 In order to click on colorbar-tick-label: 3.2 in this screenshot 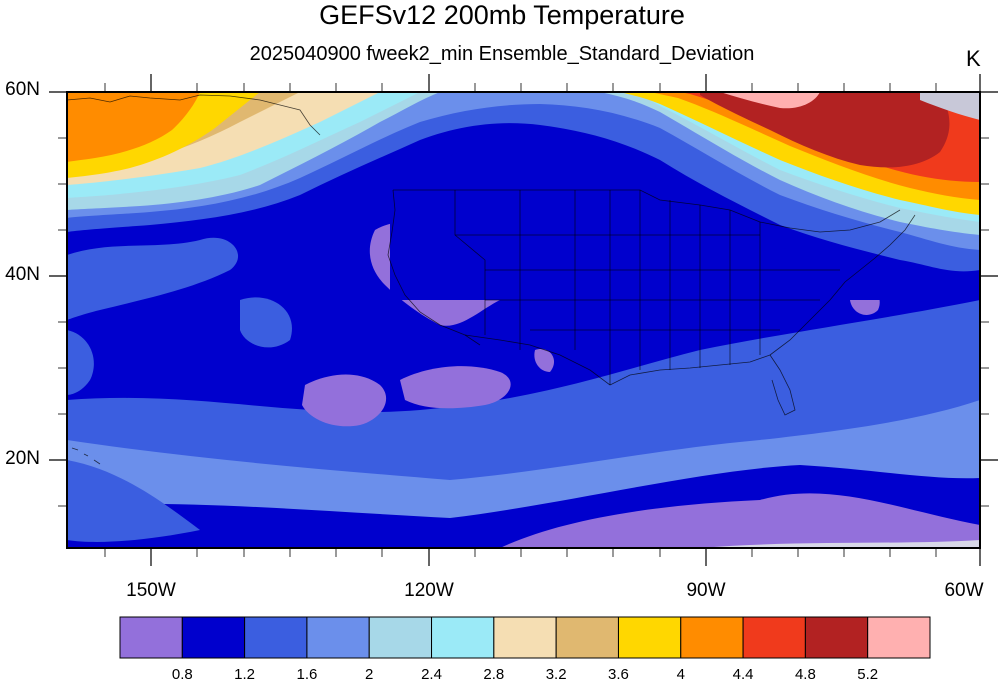, I will do `click(556, 674)`.